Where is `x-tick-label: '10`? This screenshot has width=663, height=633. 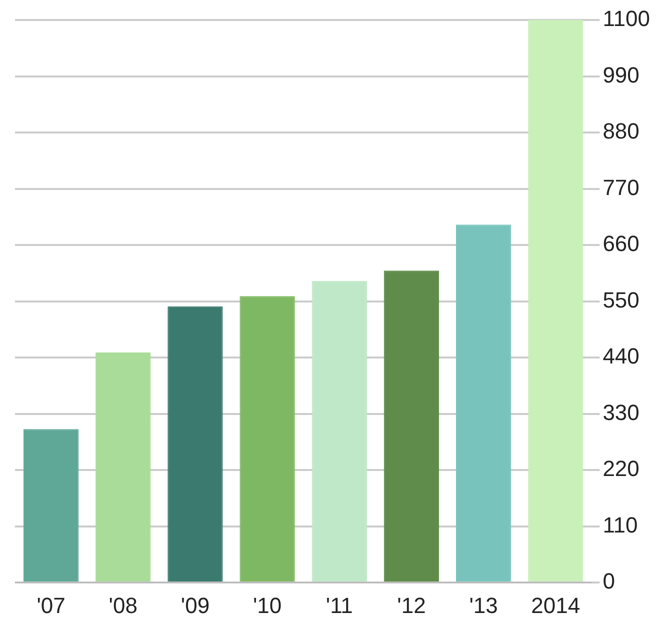
x-tick-label: '10 is located at coordinates (267, 605).